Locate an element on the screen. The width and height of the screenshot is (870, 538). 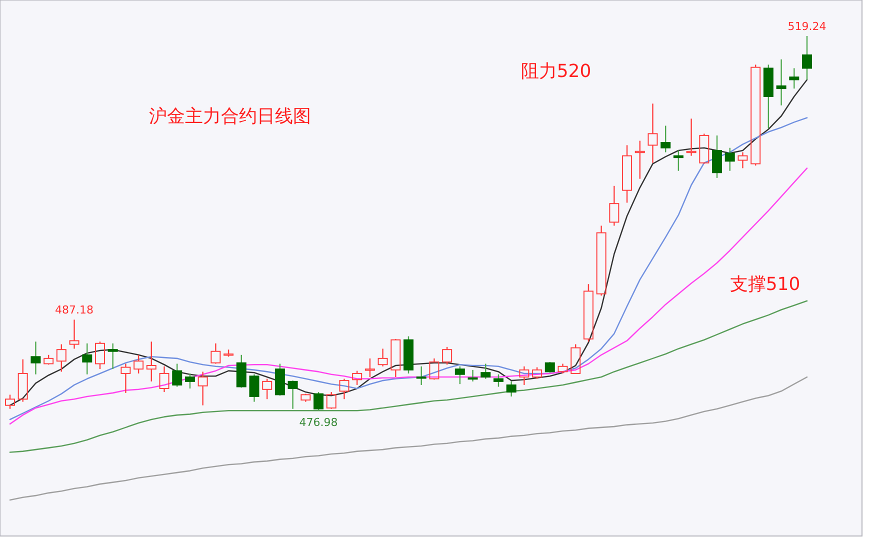
annotation: 沪金主力合约日线图 is located at coordinates (230, 116).